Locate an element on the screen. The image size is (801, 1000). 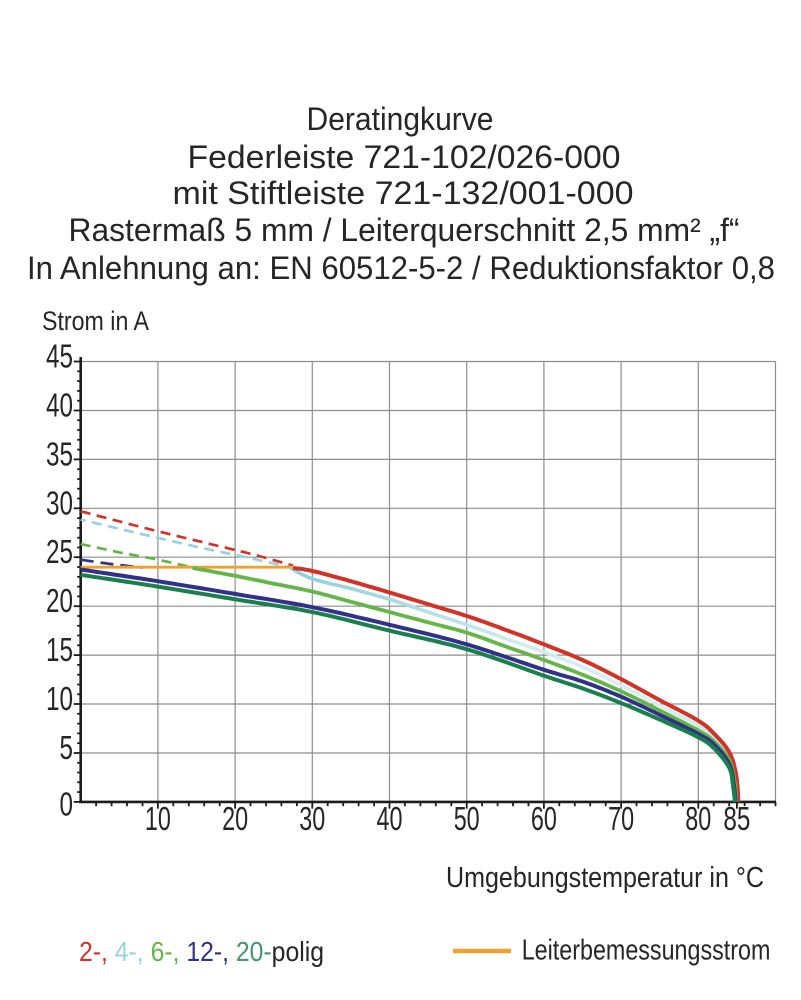
svg-text: 15 is located at coordinates (59, 649).